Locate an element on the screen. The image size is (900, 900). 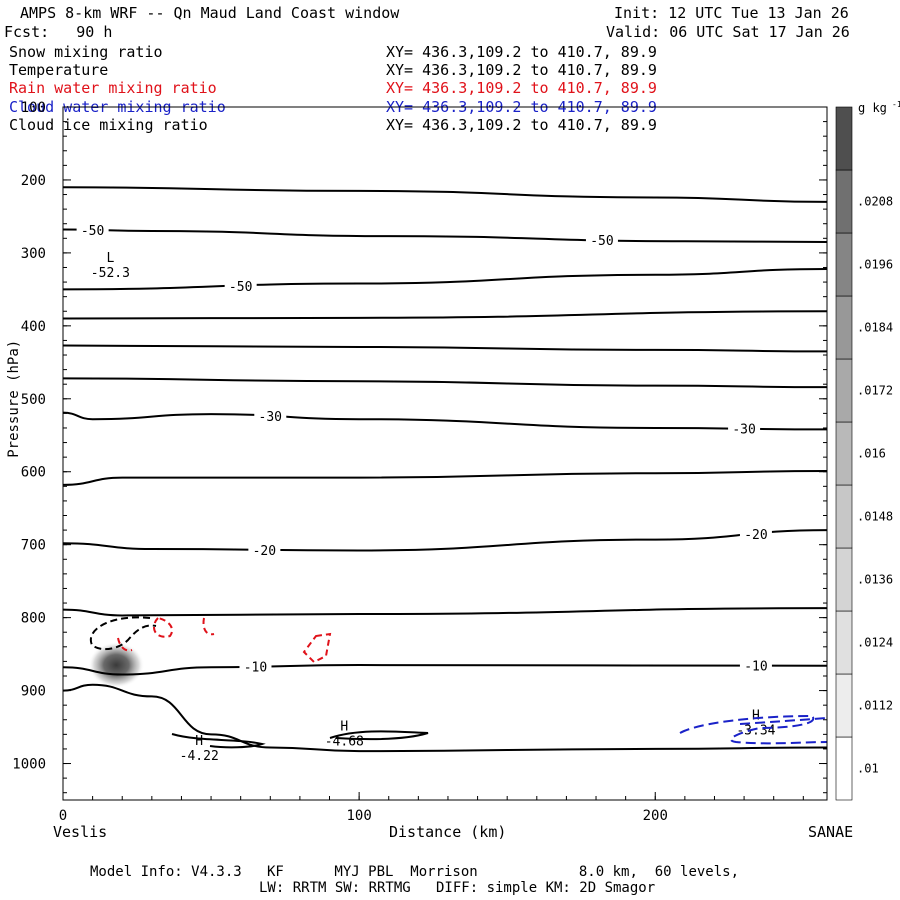
y-tick-label: 300 is located at coordinates (33, 254).